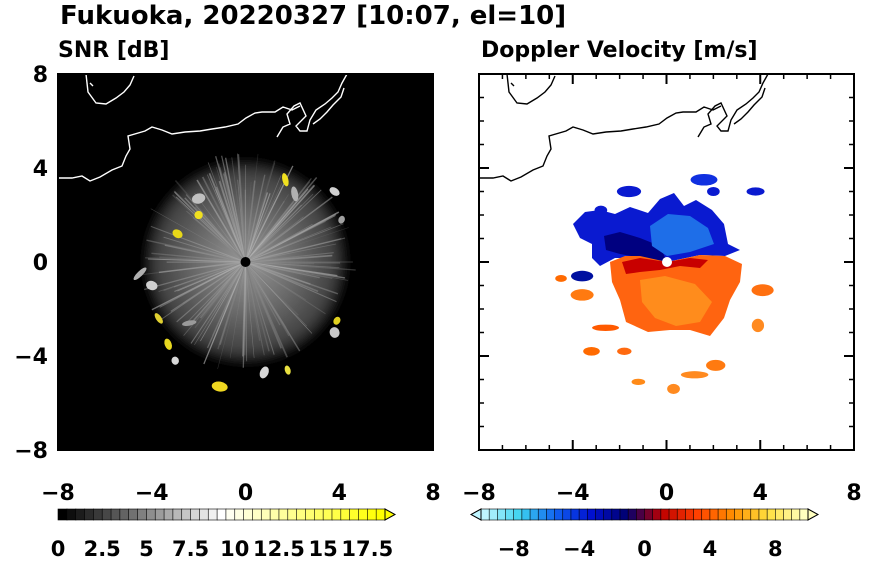 The image size is (870, 570). I want to click on x-tick-label: 4, so click(760, 493).